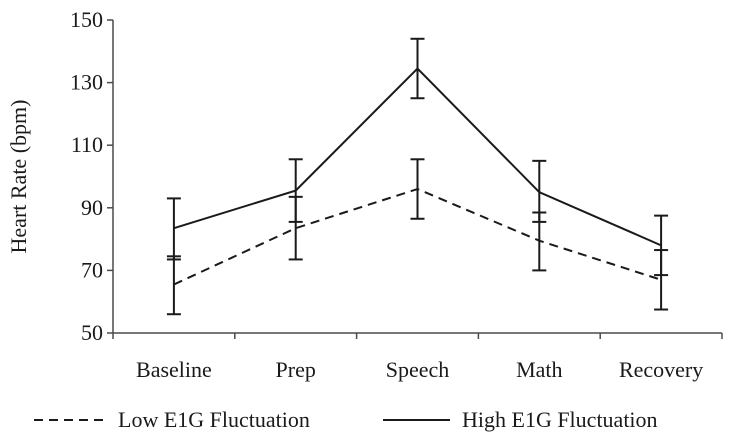 The width and height of the screenshot is (739, 447). I want to click on y-tick-label: 150, so click(86, 19).